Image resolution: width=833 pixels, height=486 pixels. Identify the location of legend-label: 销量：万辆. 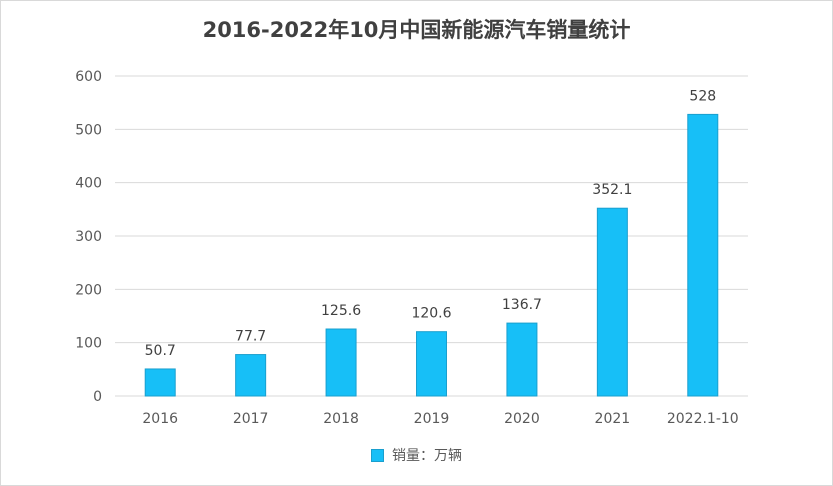
(427, 456).